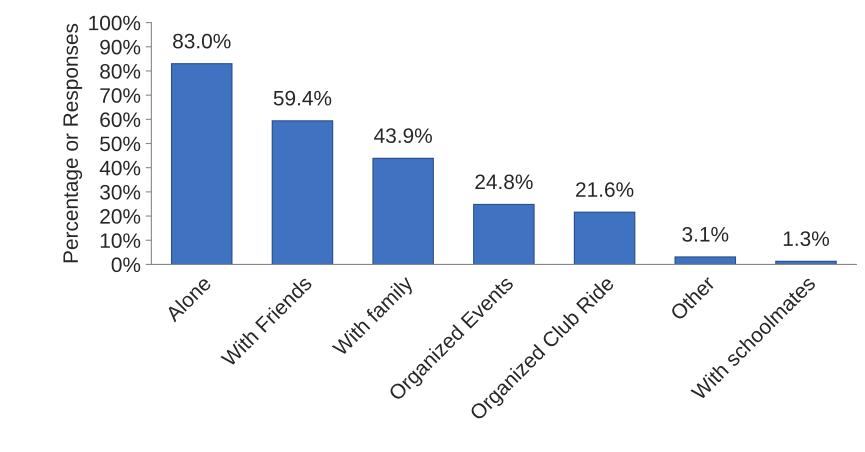 This screenshot has height=452, width=865. What do you see at coordinates (705, 234) in the screenshot?
I see `data-label: 3.1%` at bounding box center [705, 234].